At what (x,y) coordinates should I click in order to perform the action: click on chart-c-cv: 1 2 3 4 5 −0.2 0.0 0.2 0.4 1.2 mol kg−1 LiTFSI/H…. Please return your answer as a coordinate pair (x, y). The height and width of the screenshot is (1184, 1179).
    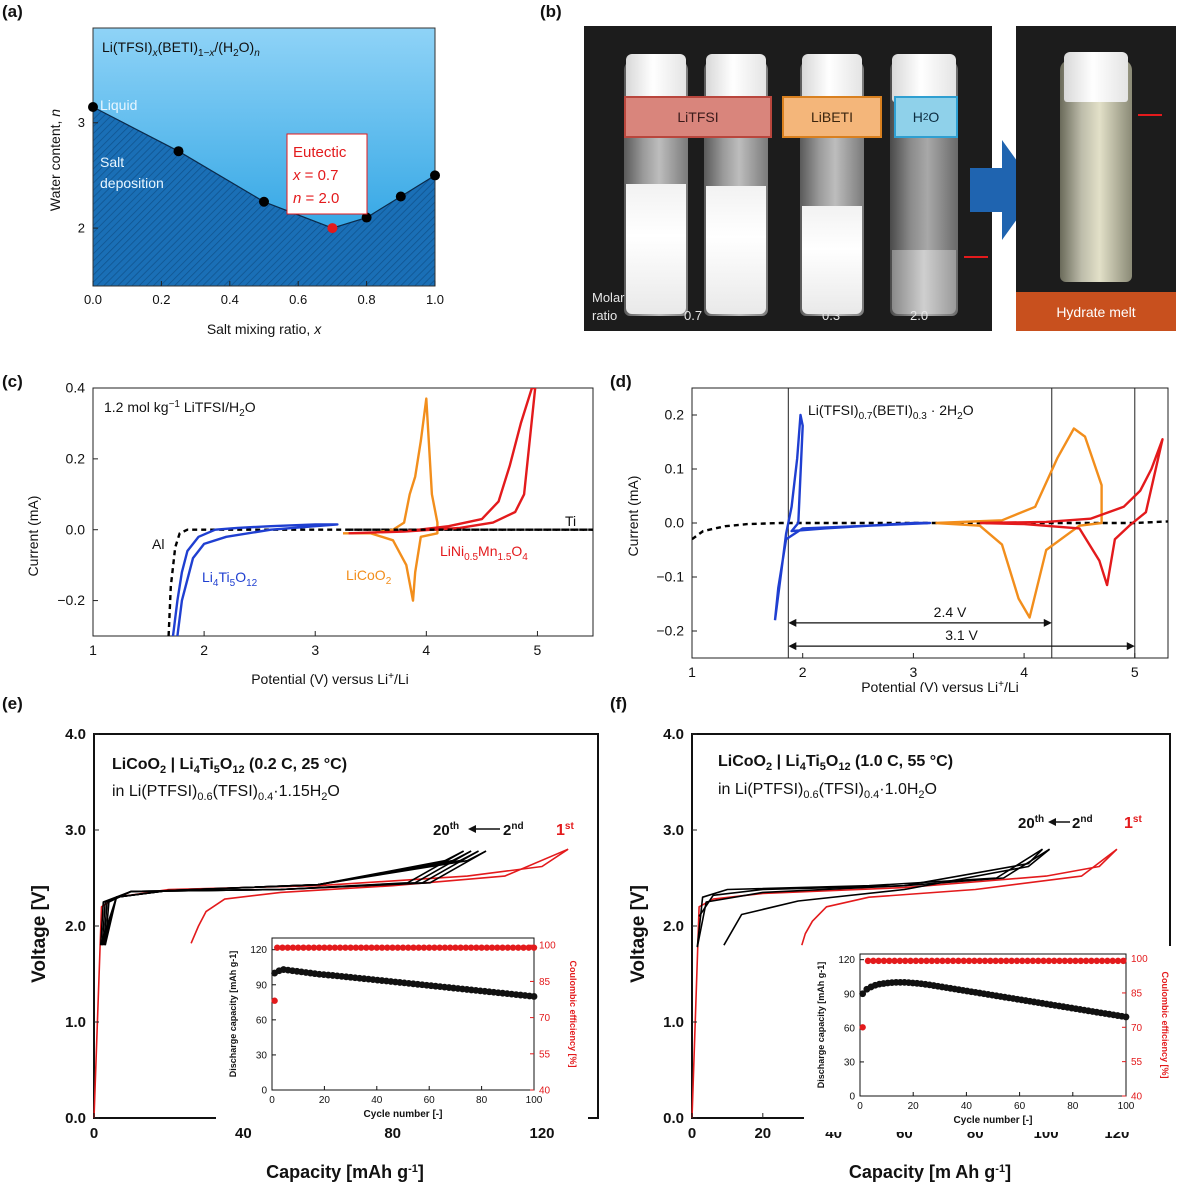
    Looking at the image, I should click on (309, 533).